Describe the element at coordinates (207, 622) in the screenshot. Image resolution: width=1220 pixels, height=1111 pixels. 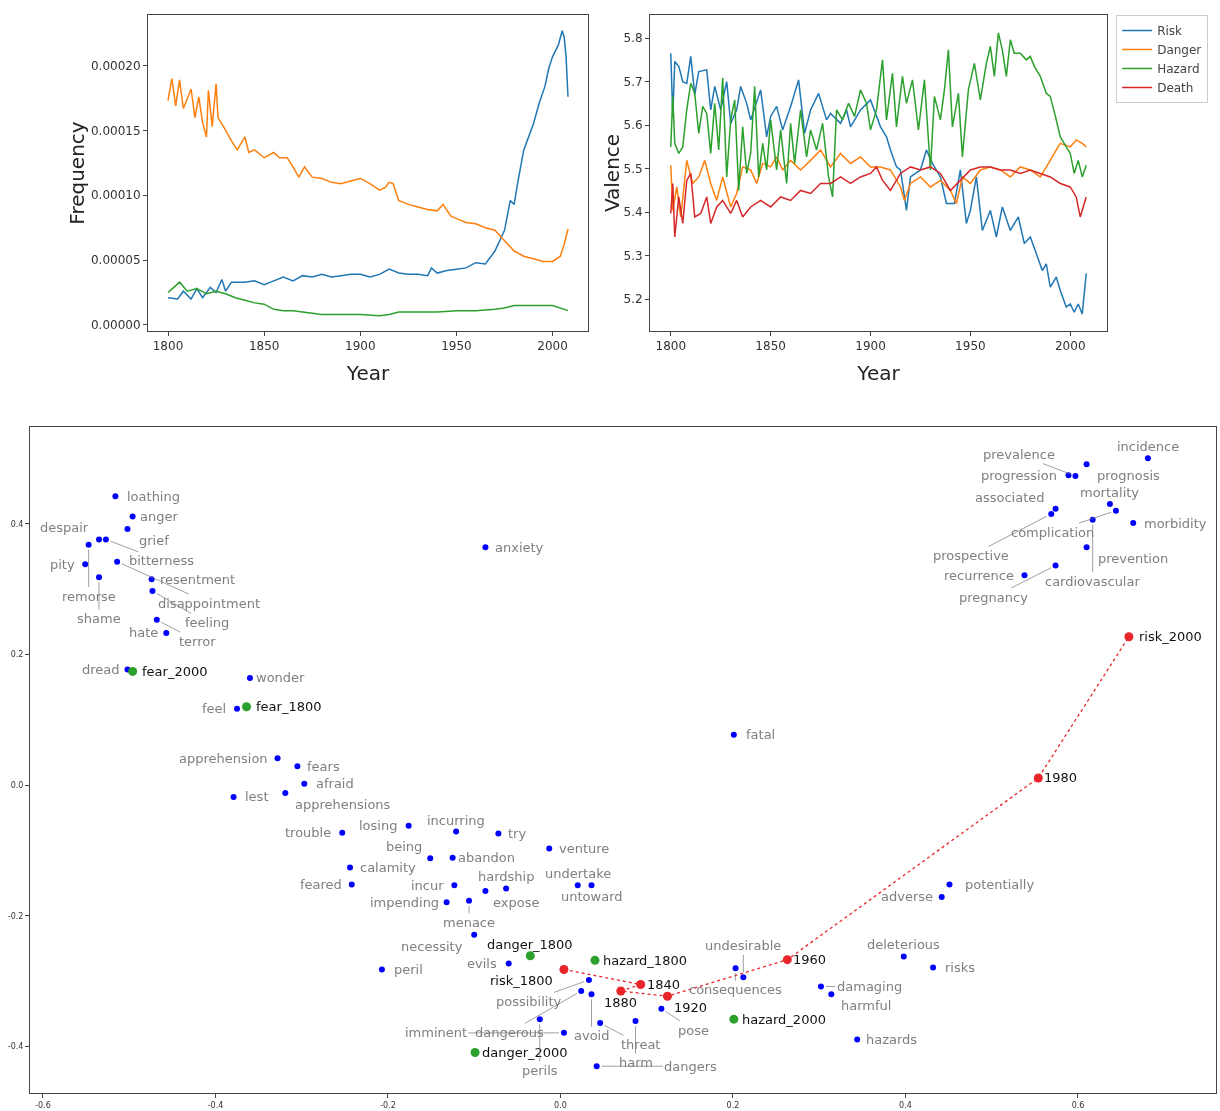
I see `annotation: feeling` at that location.